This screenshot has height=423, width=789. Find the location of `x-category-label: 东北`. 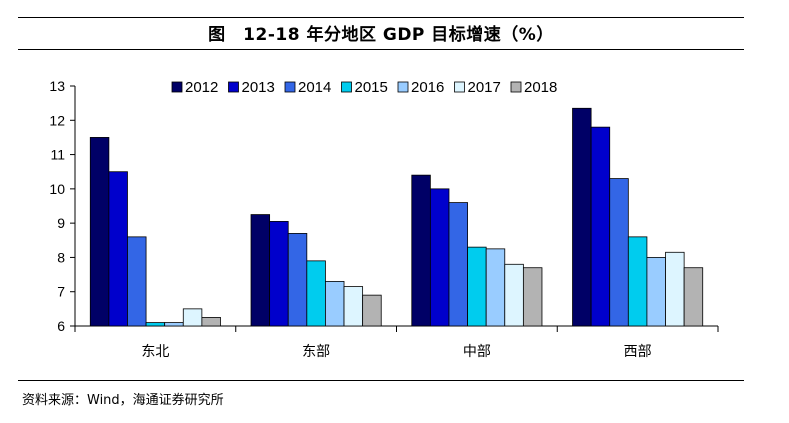

x-category-label: 东北 is located at coordinates (155, 352).